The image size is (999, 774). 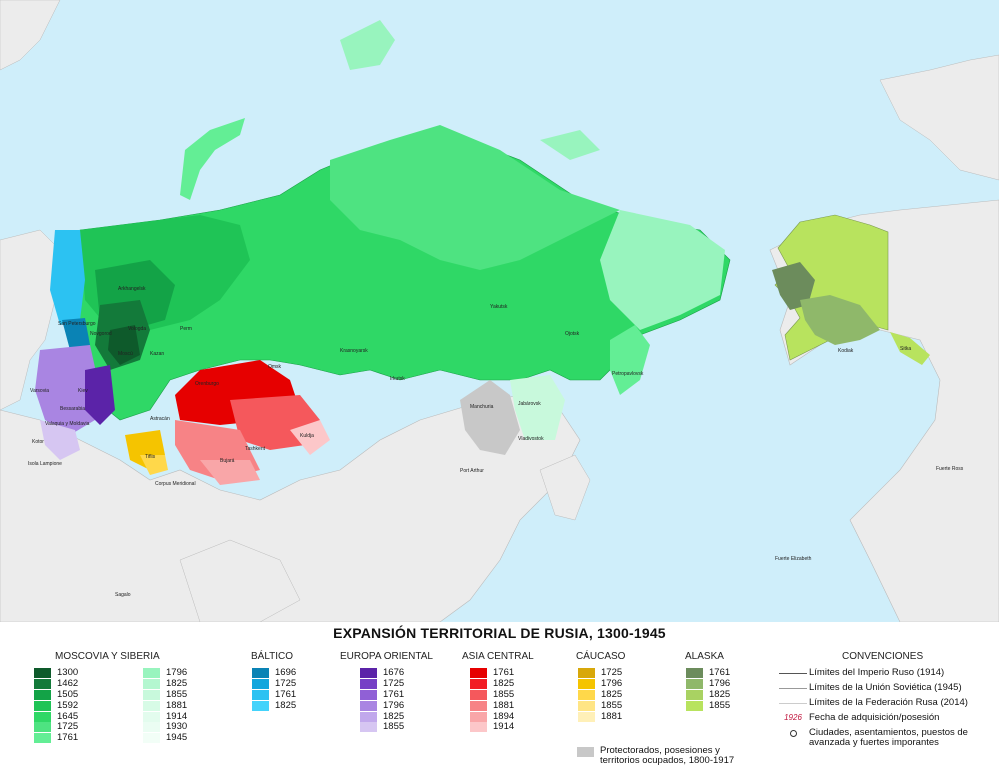 What do you see at coordinates (132, 289) in the screenshot?
I see `place-label: Arkhangelsk` at bounding box center [132, 289].